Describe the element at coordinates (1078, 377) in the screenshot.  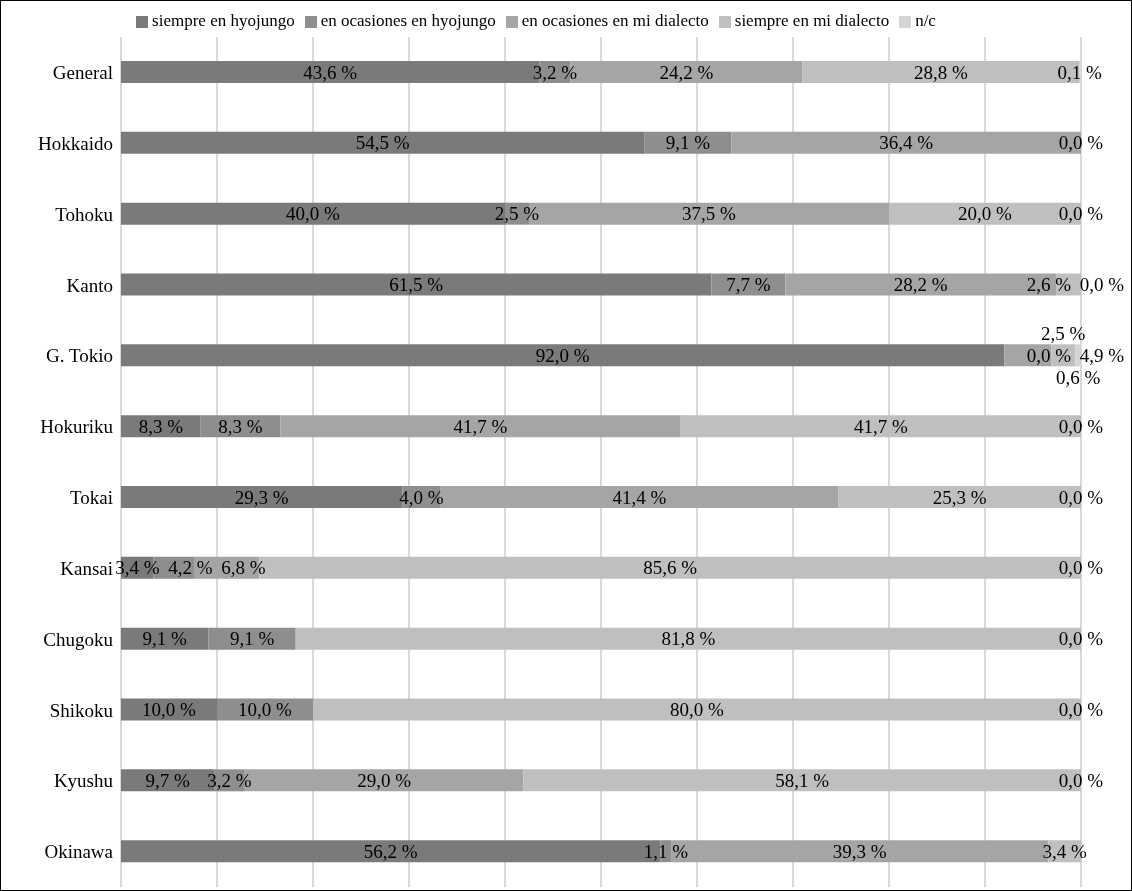
I see `data-label: 0,6 %` at that location.